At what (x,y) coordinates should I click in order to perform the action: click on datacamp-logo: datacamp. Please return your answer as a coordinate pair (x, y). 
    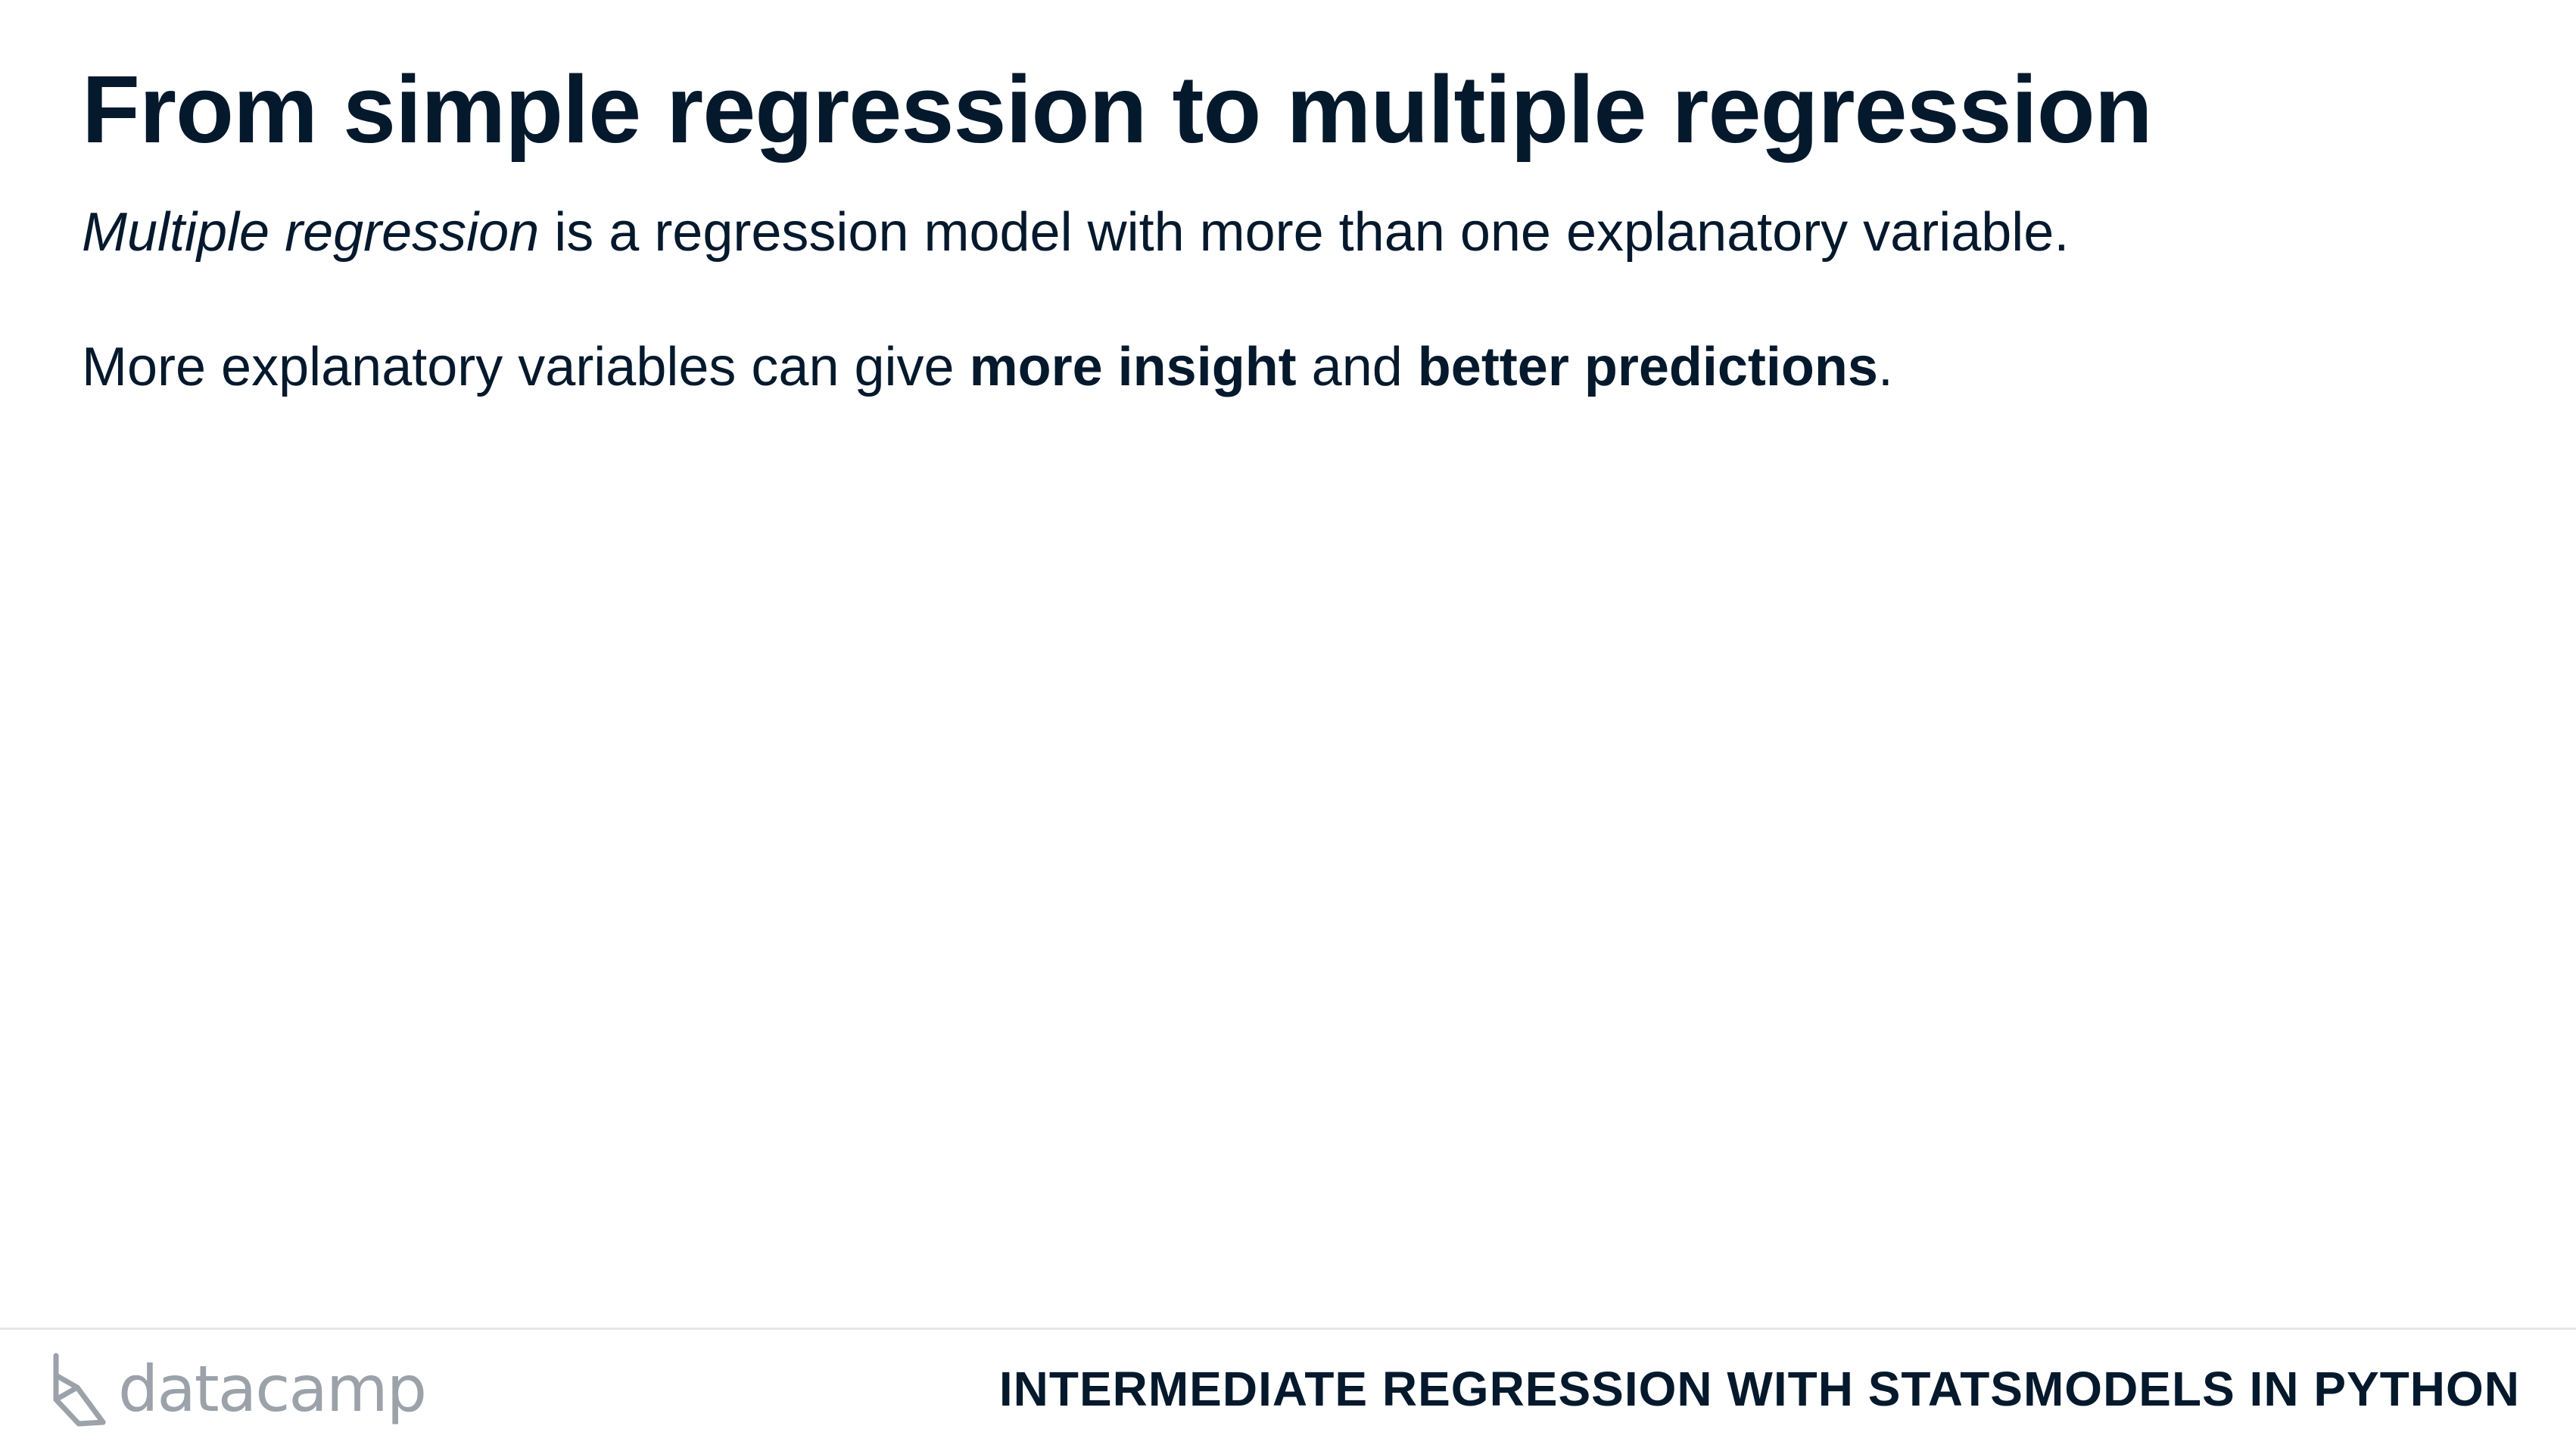
    Looking at the image, I should click on (238, 1389).